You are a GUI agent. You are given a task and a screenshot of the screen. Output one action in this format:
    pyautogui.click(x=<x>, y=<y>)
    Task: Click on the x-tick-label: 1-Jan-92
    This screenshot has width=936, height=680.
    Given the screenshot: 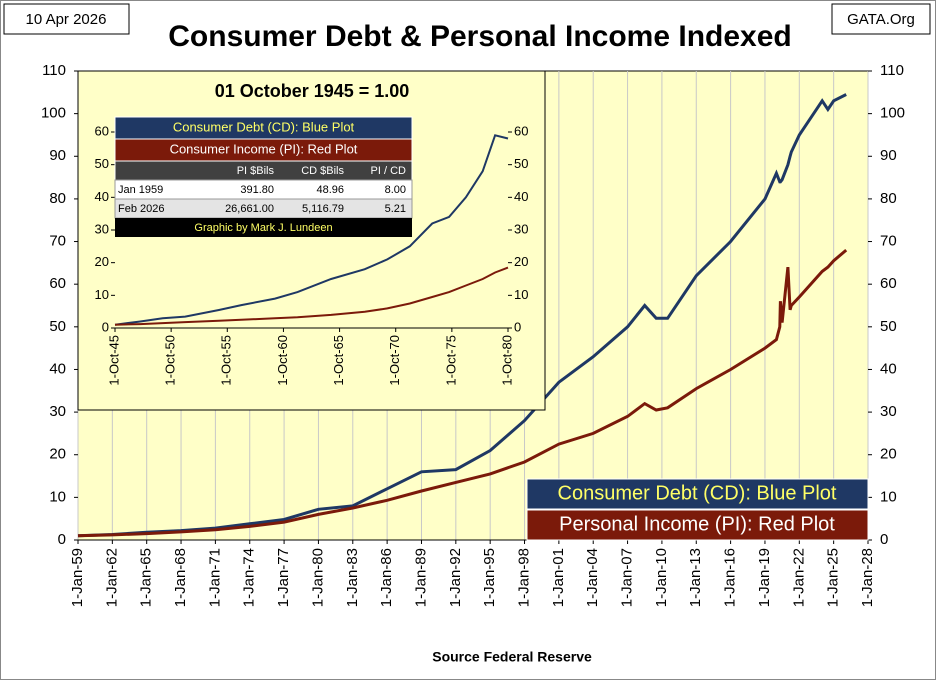 What is the action you would take?
    pyautogui.click(x=455, y=577)
    